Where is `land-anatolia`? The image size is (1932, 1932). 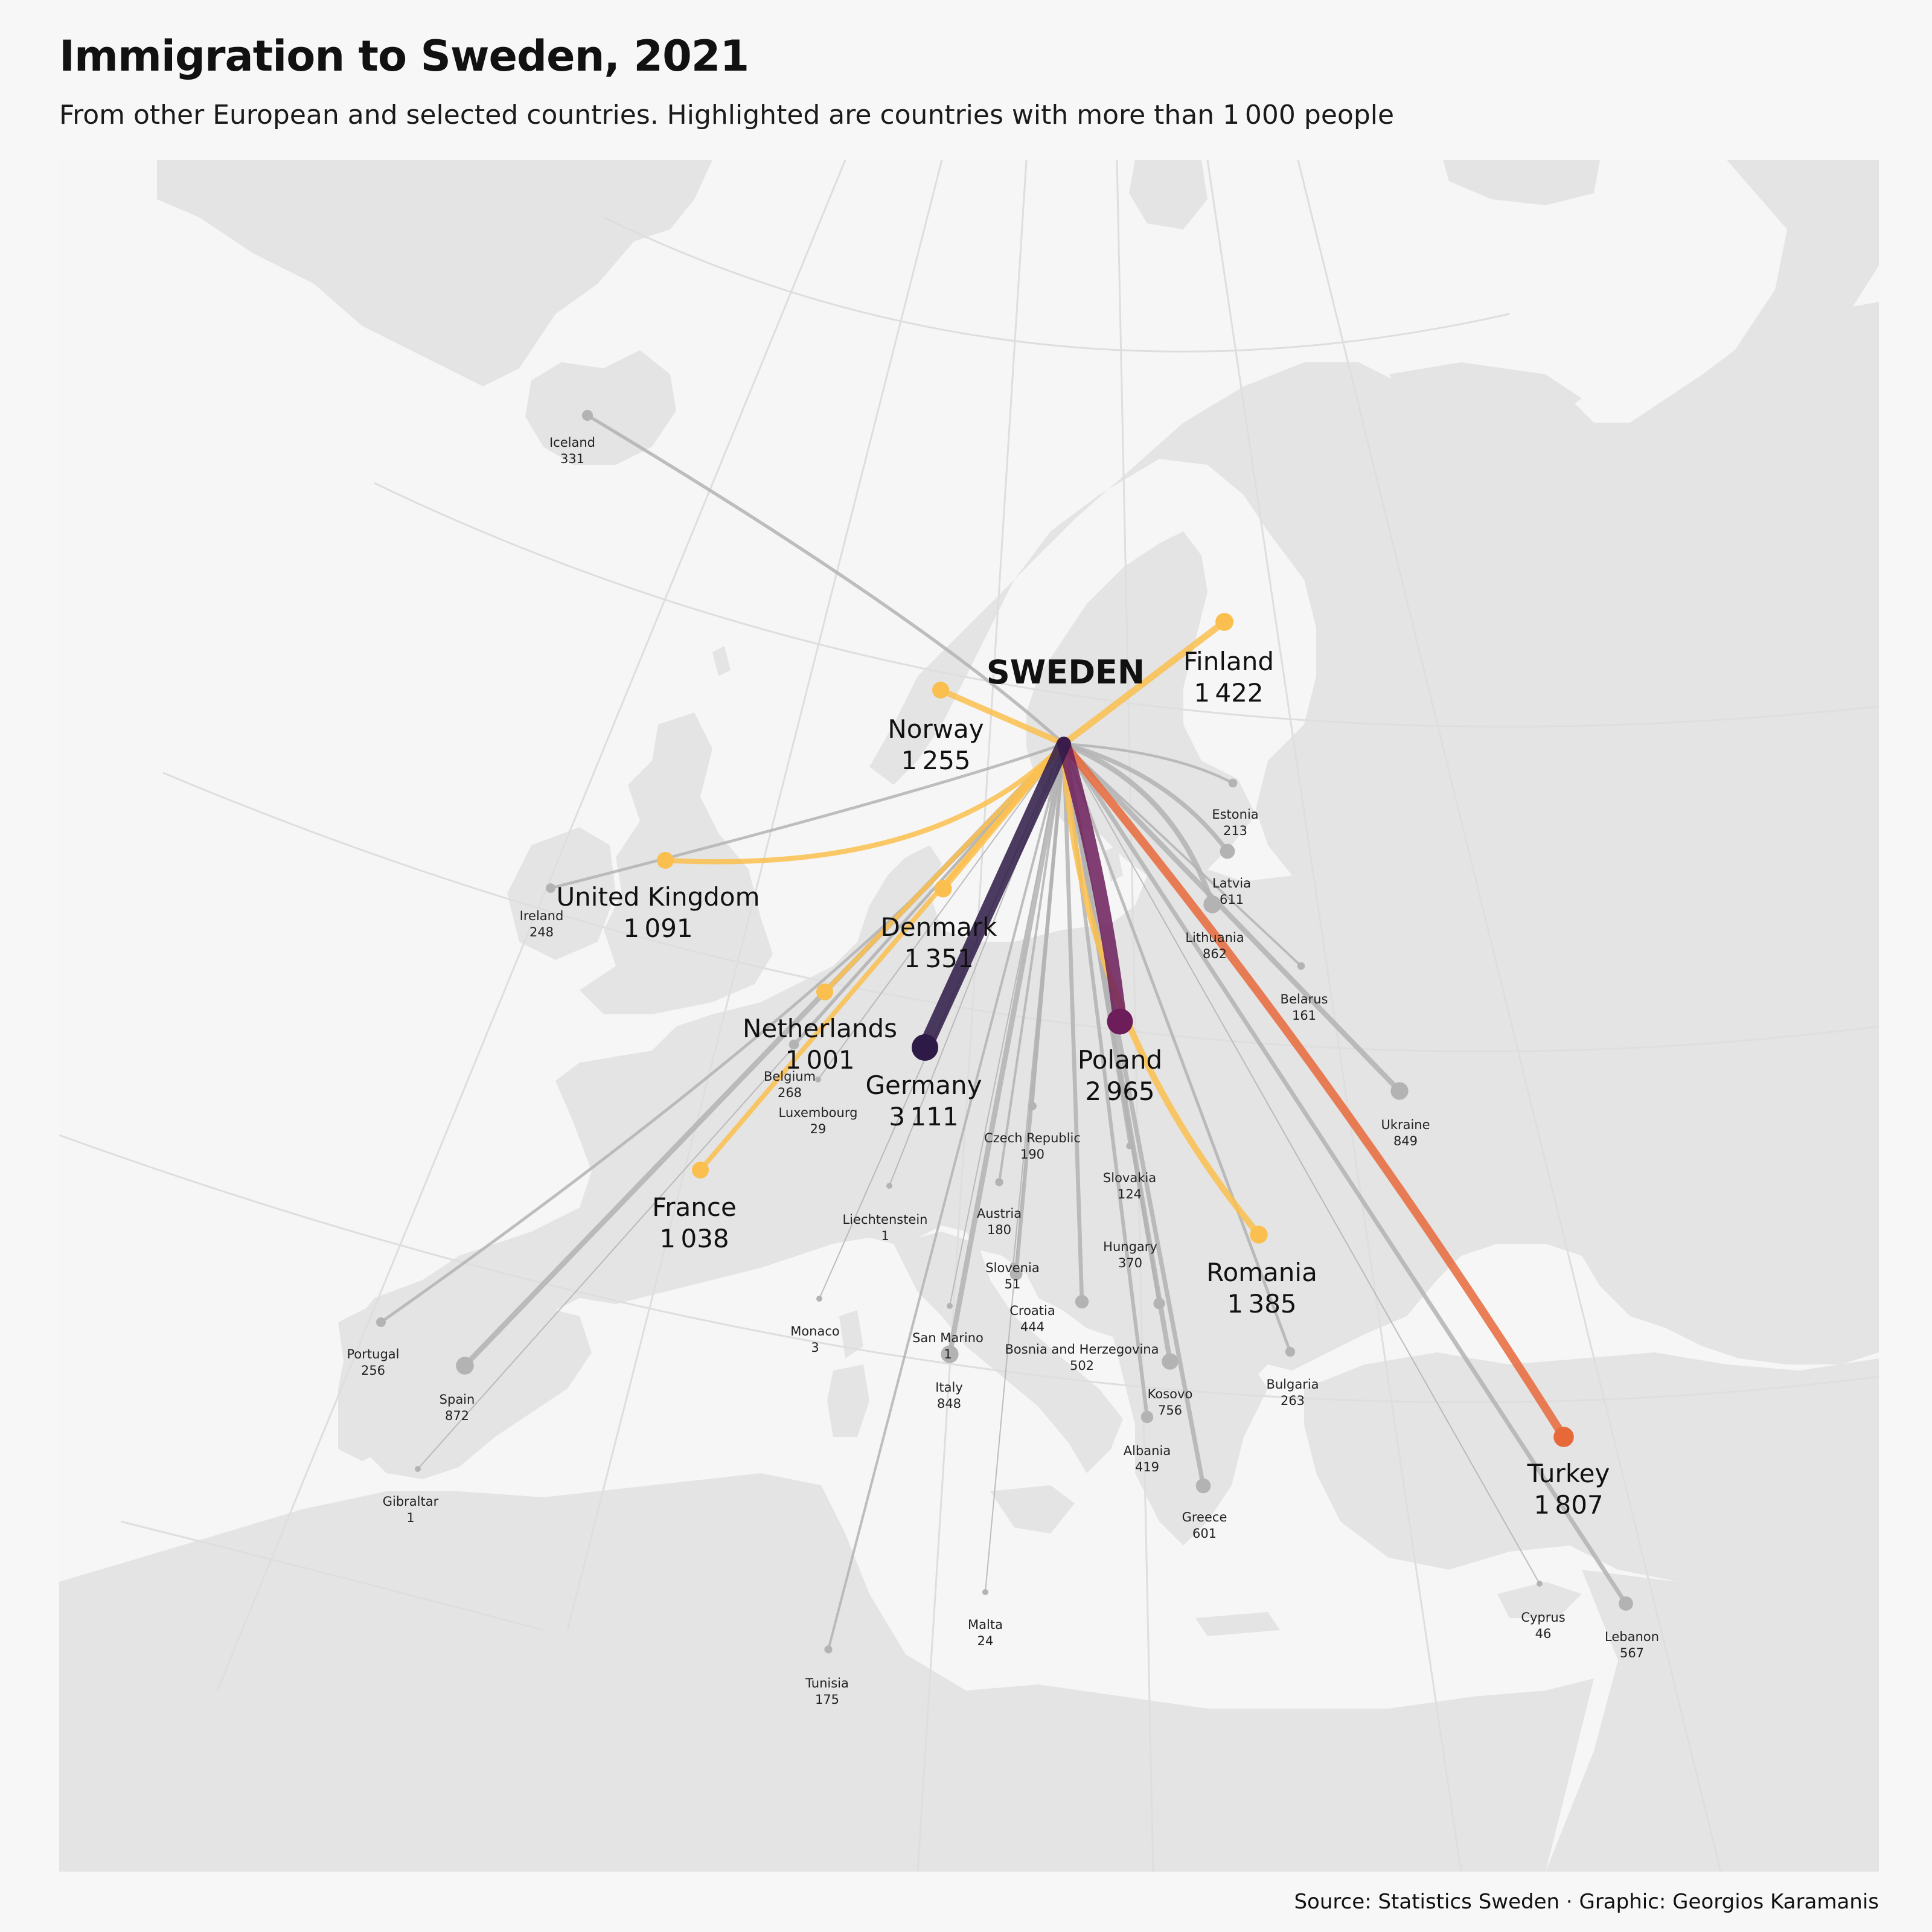
land-anatolia is located at coordinates (1592, 1467).